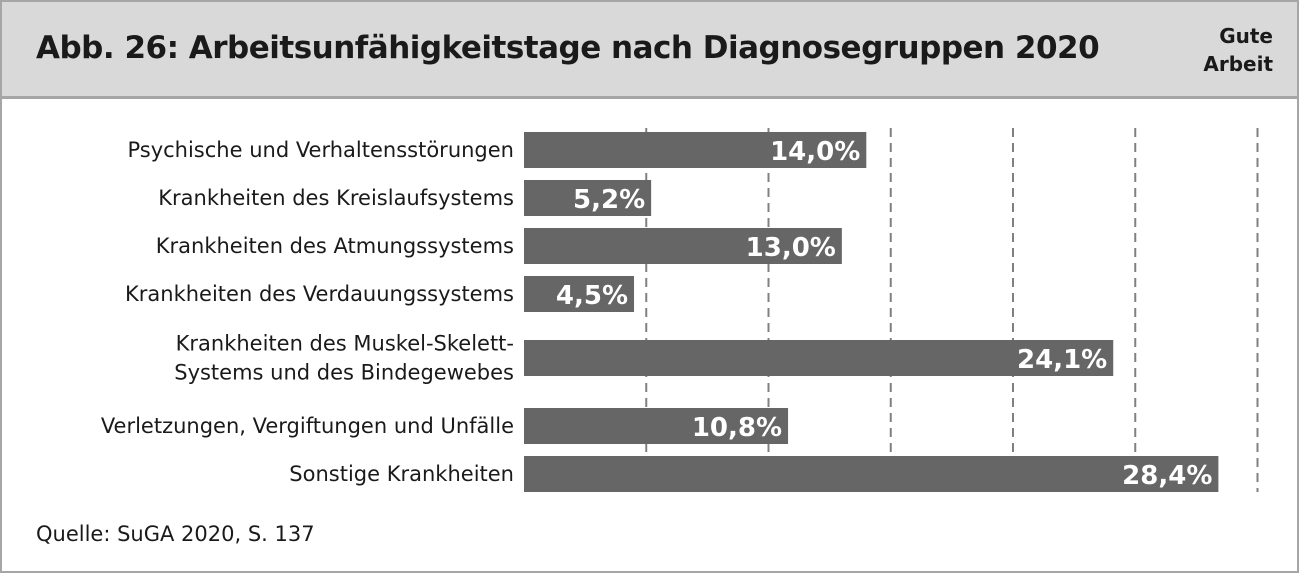 The image size is (1299, 573). What do you see at coordinates (320, 150) in the screenshot?
I see `category-label: Psychische und Verhaltensstörungen` at bounding box center [320, 150].